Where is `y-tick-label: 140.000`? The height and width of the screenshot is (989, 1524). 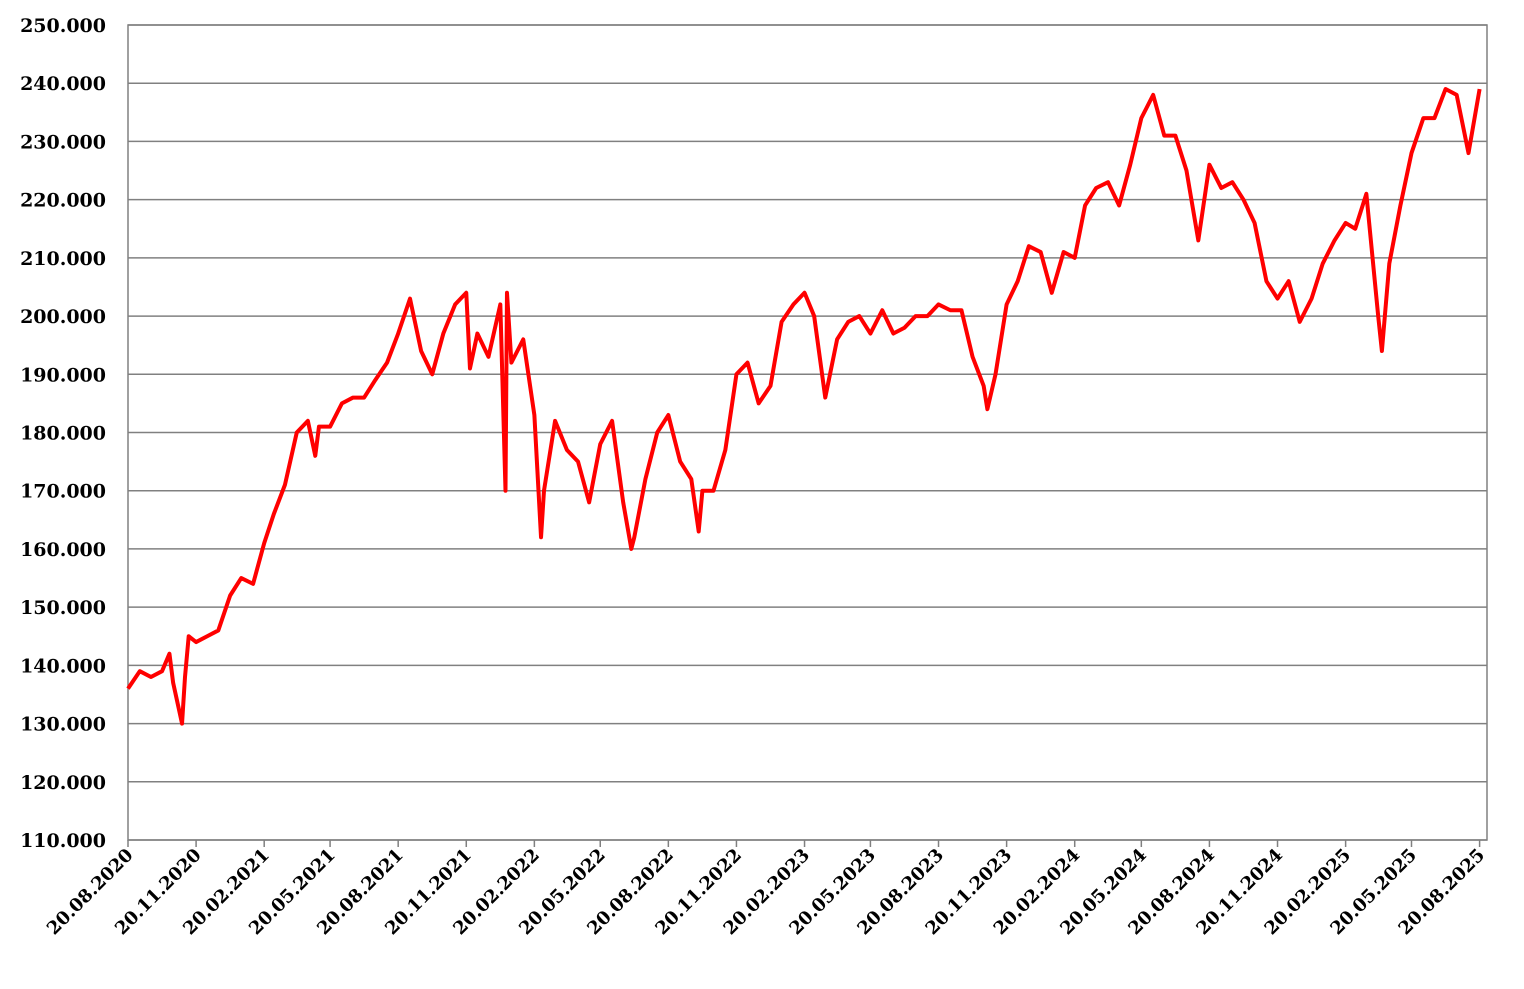 y-tick-label: 140.000 is located at coordinates (63, 666).